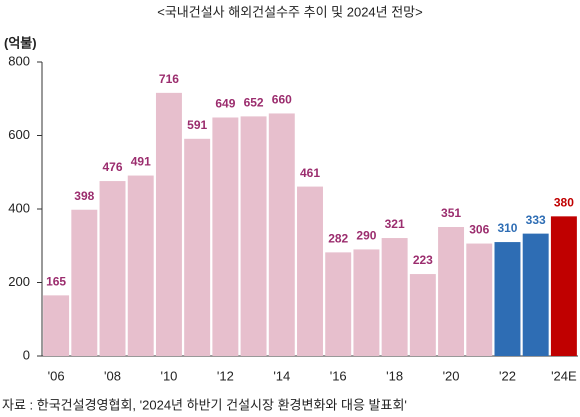 The width and height of the screenshot is (580, 417). What do you see at coordinates (282, 100) in the screenshot?
I see `value-label: 660` at bounding box center [282, 100].